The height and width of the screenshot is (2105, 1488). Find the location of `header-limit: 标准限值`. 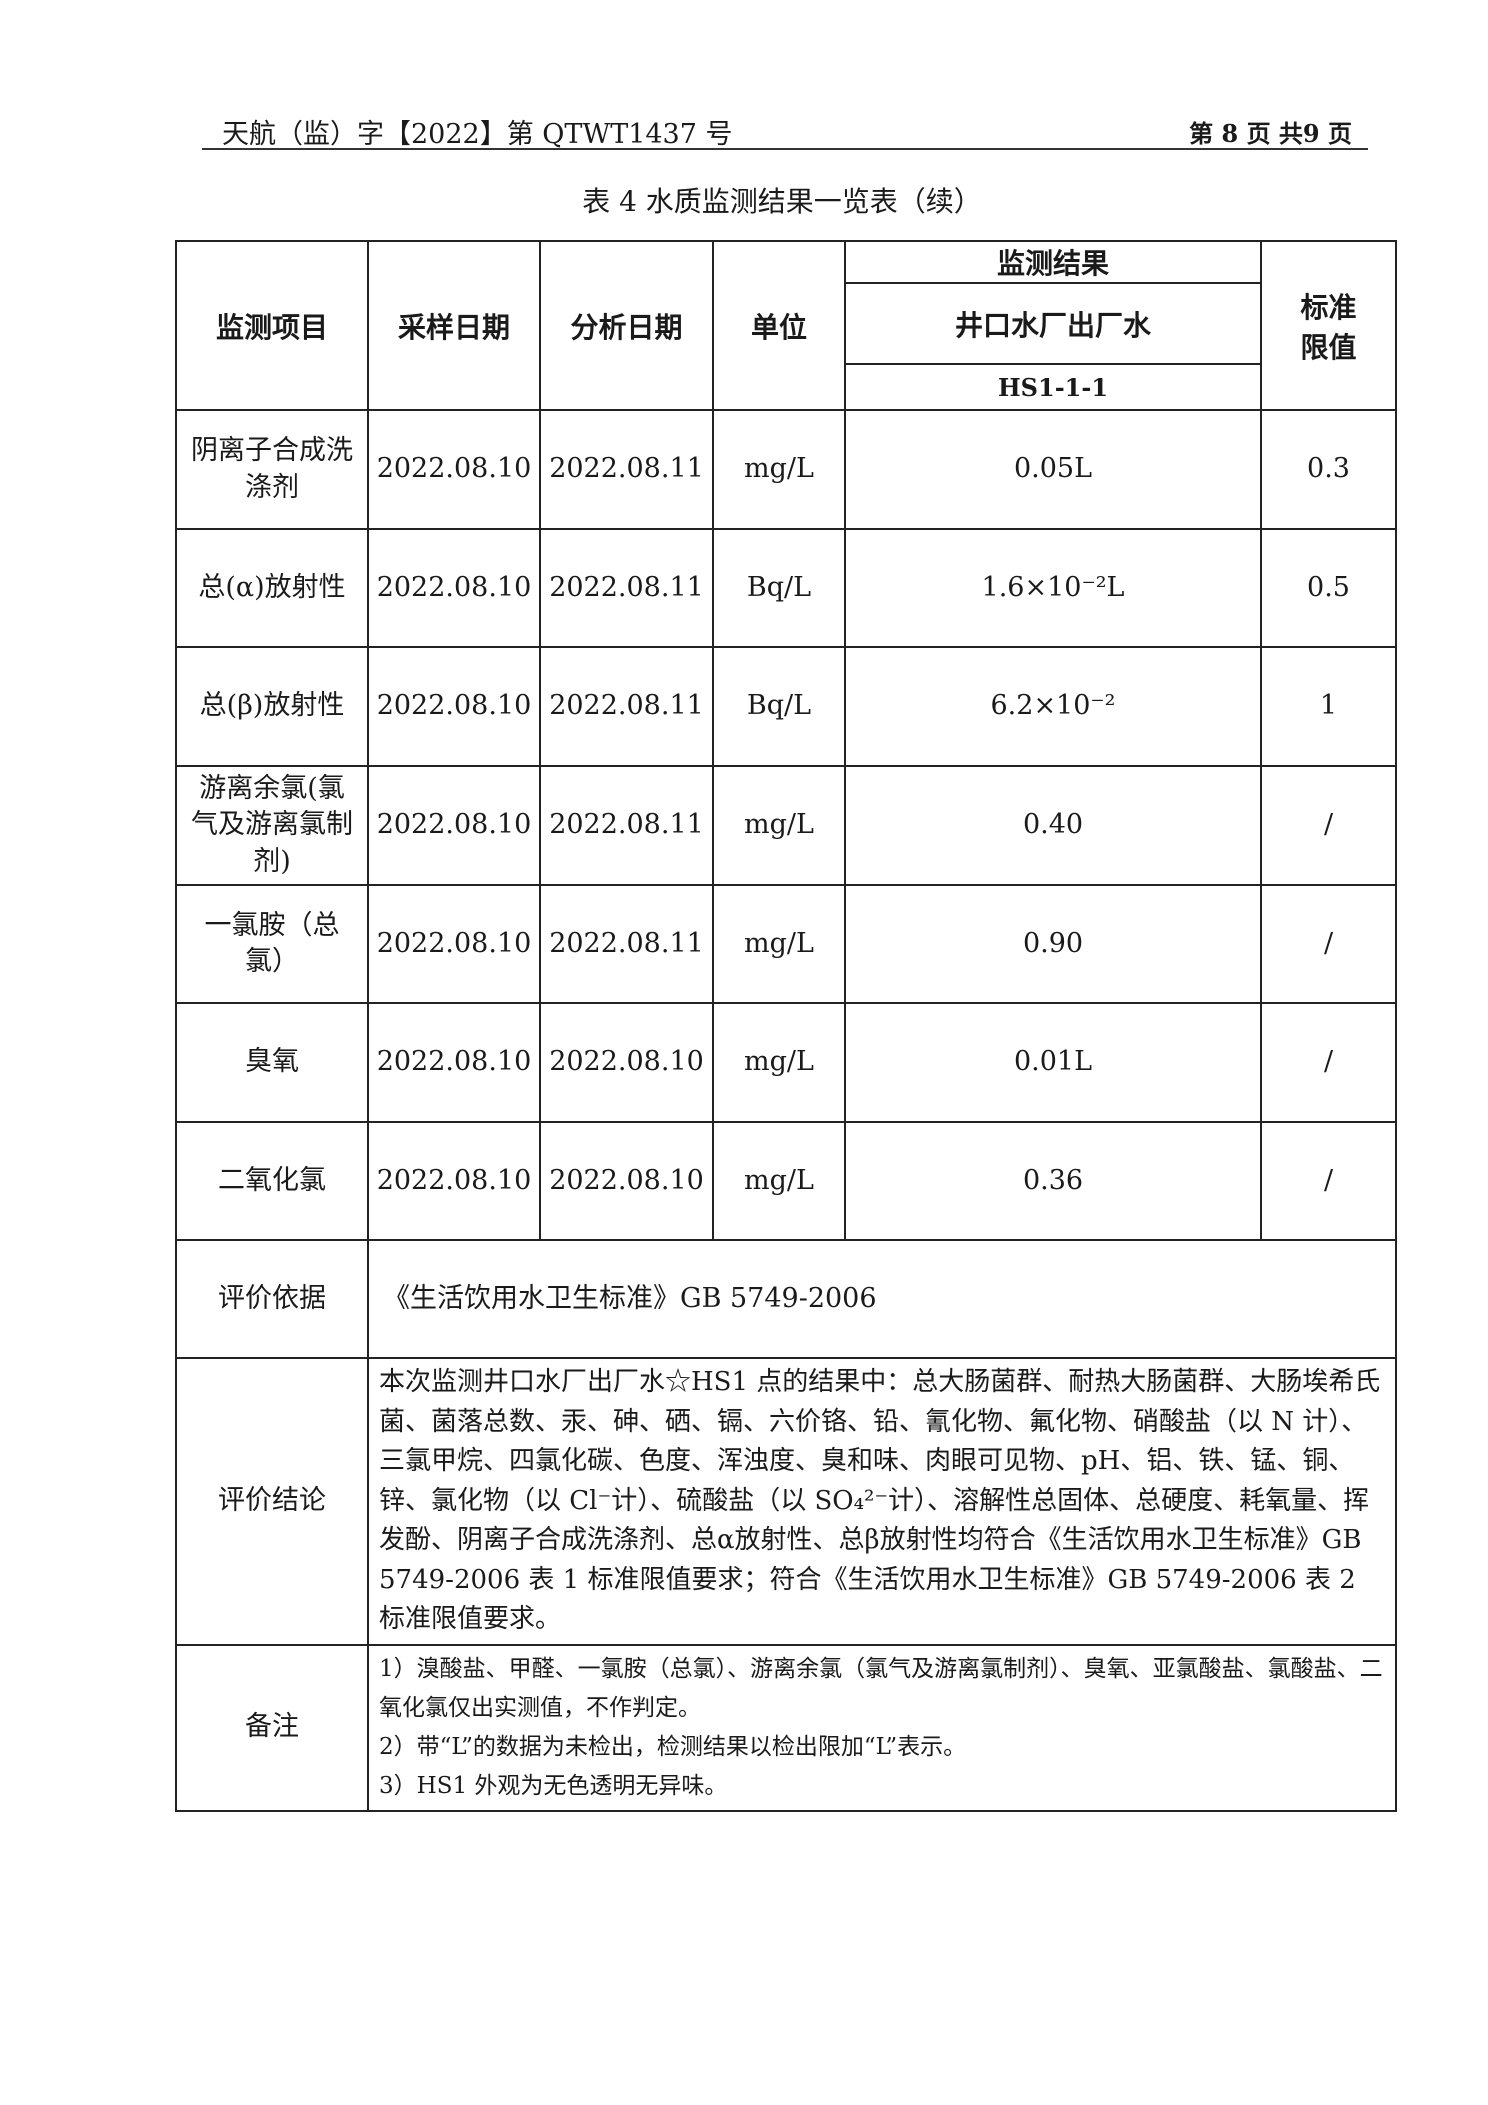

header-limit: 标准限值 is located at coordinates (1328, 325).